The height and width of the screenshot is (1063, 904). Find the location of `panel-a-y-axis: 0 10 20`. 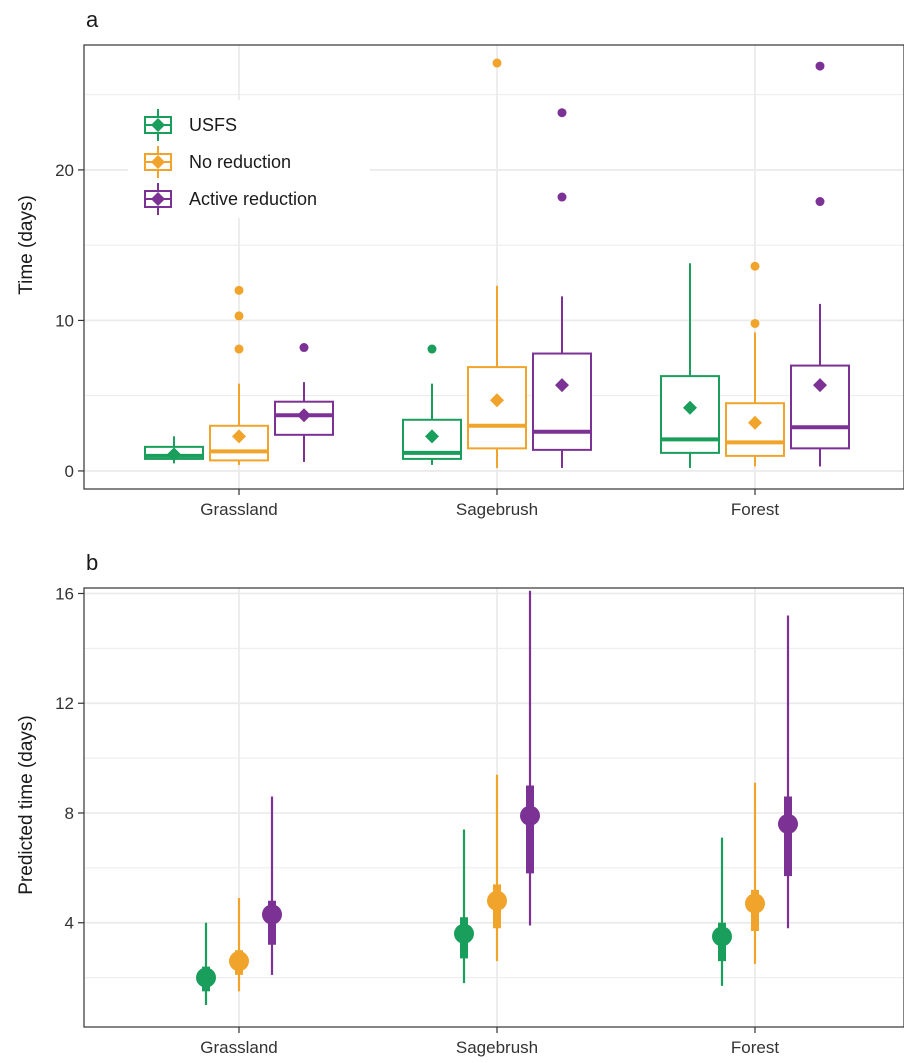

panel-a-y-axis: 0 10 20 is located at coordinates (69, 321).